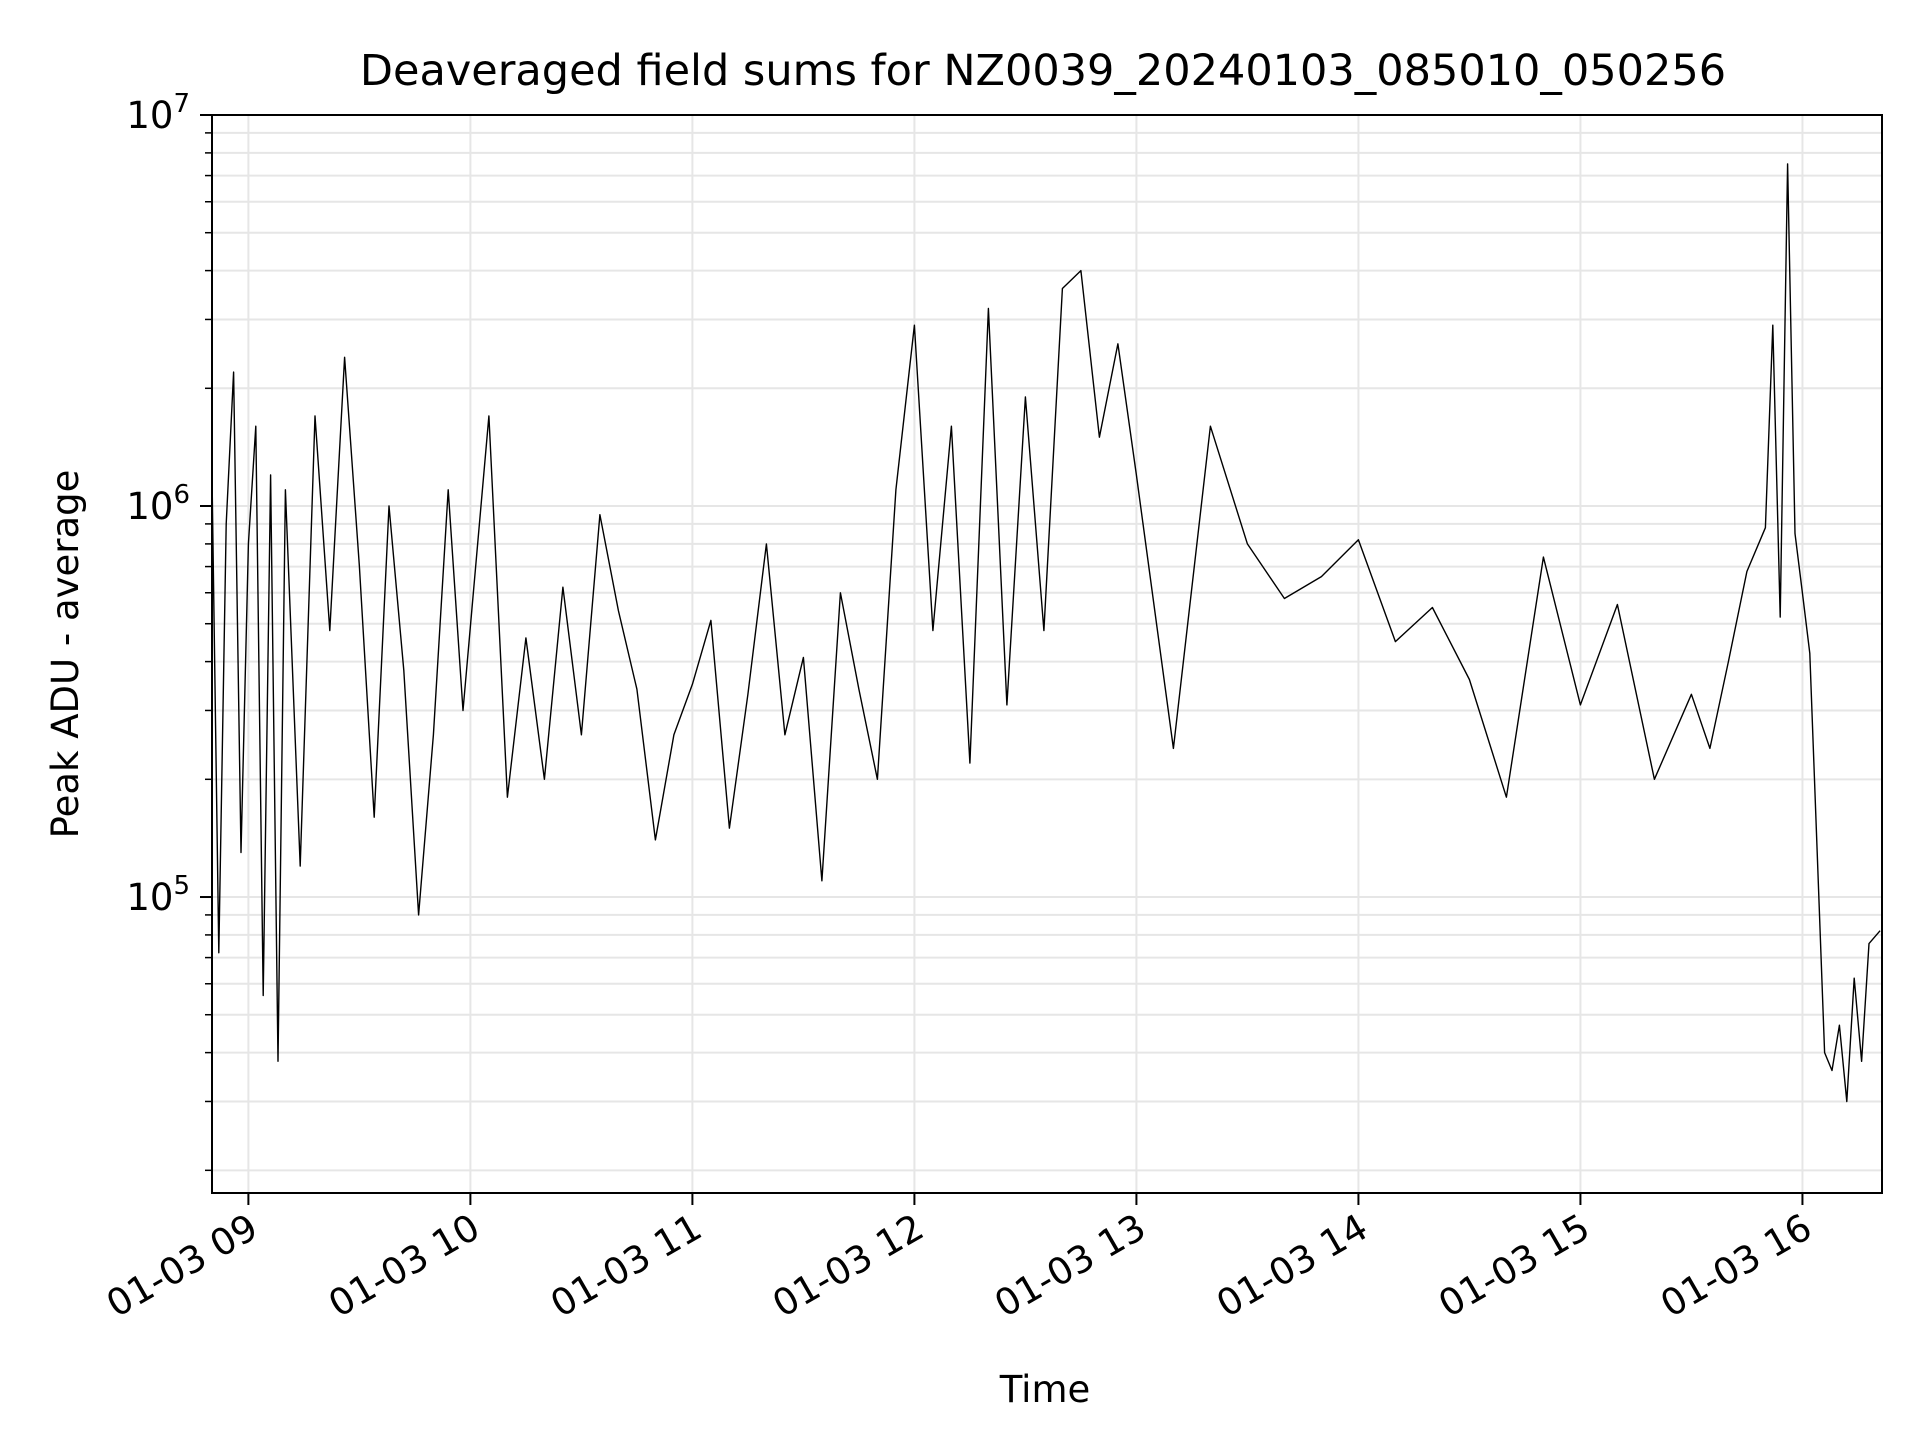 The width and height of the screenshot is (1920, 1440). I want to click on y-tick-label: 106, so click(158, 504).